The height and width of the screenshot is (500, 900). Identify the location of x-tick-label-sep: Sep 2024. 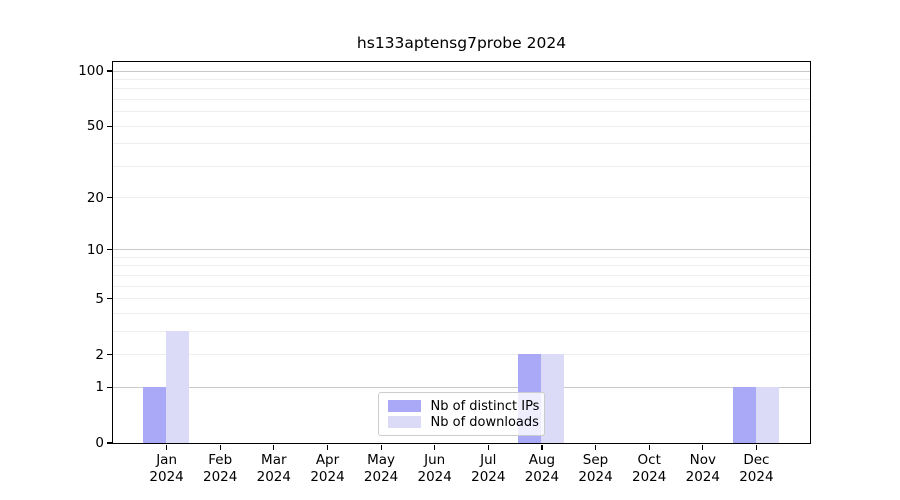
(595, 468).